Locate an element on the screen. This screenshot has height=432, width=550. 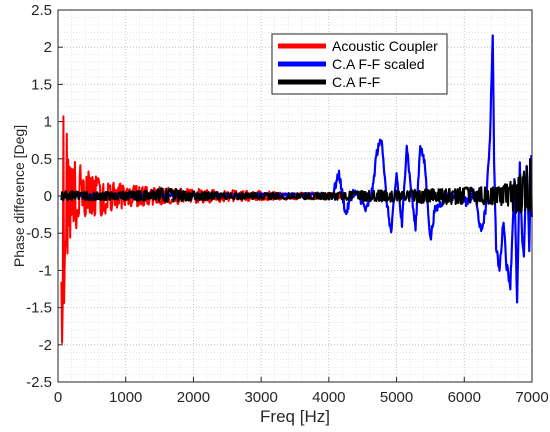
x-axis-ticks: 0 1000 2000 3000 4000 5000 6000 7000 is located at coordinates (301, 391).